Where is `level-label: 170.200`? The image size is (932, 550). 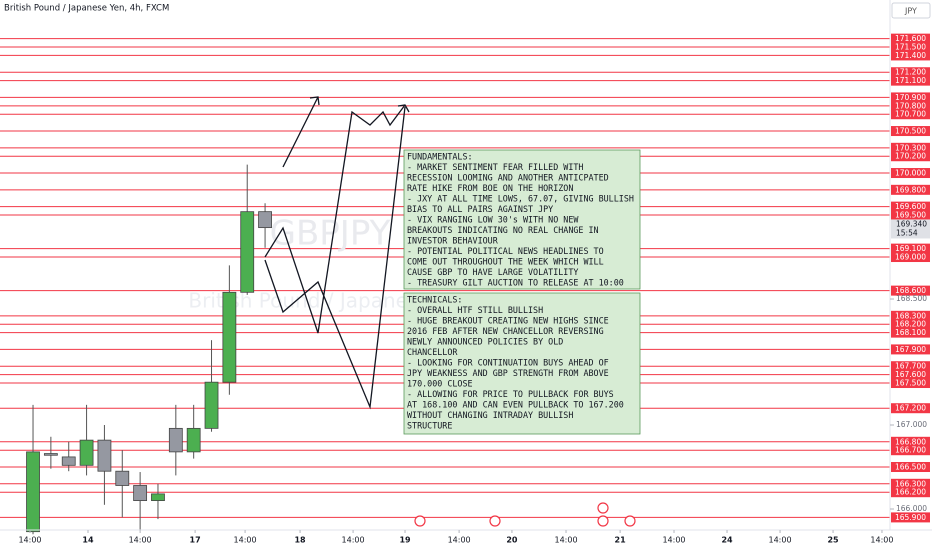 level-label: 170.200 is located at coordinates (910, 156).